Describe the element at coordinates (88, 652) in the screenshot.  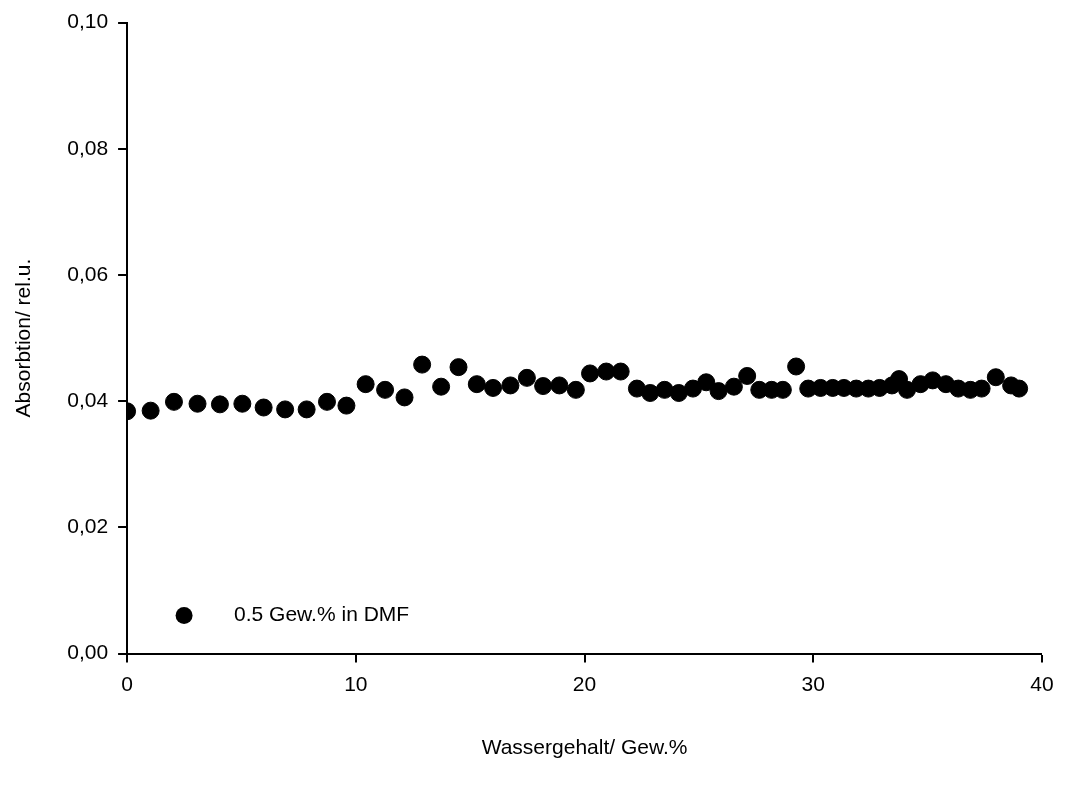
I see `y-tick-label: 0,00` at that location.